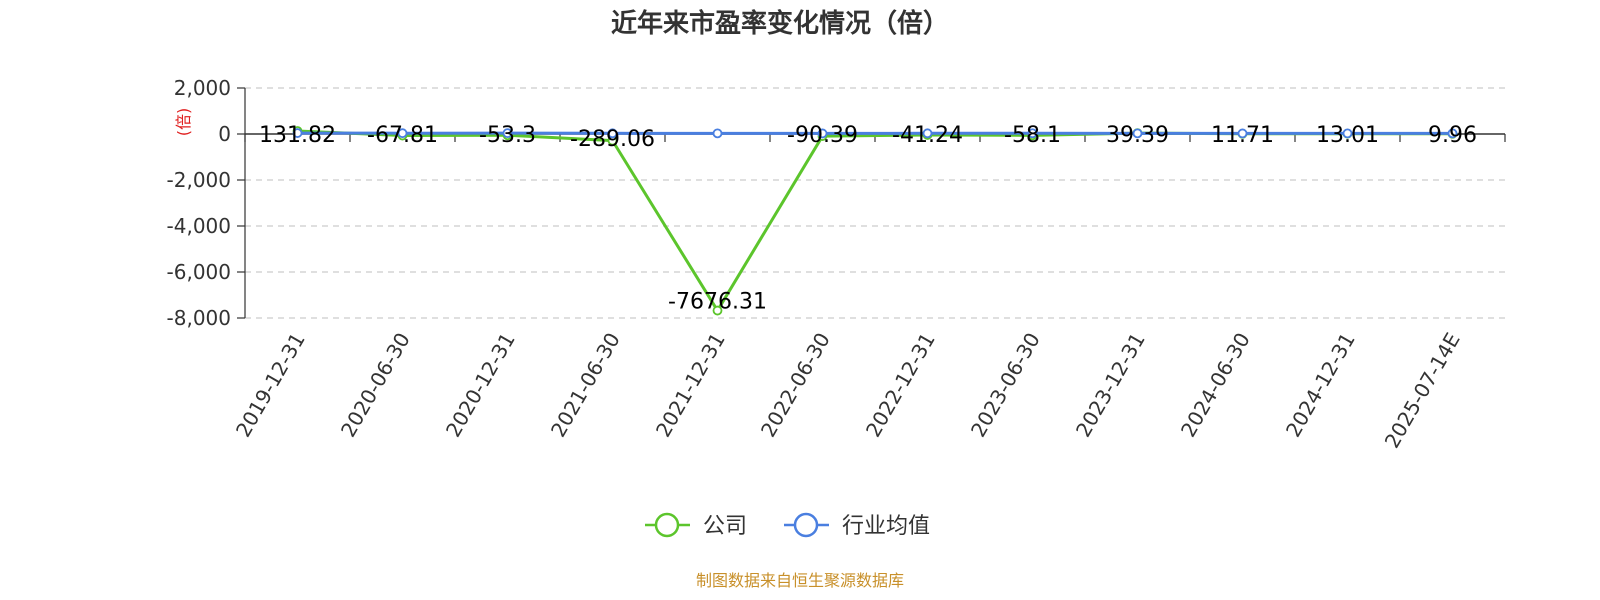  I want to click on x-tick-label: 2021-06-30, so click(585, 385).